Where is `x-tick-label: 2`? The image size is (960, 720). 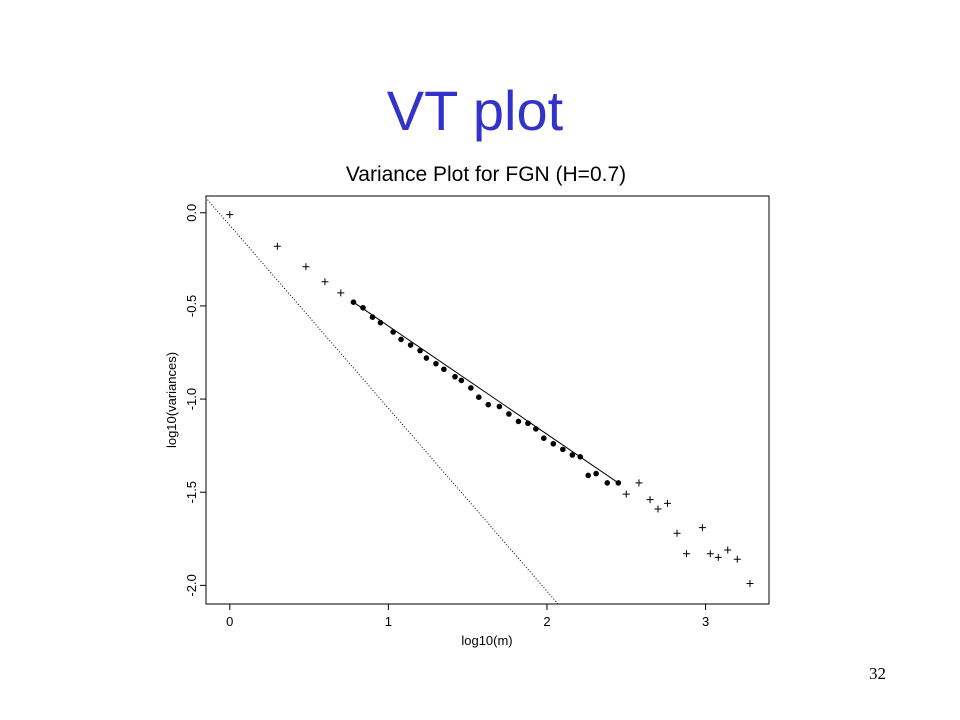
x-tick-label: 2 is located at coordinates (546, 621).